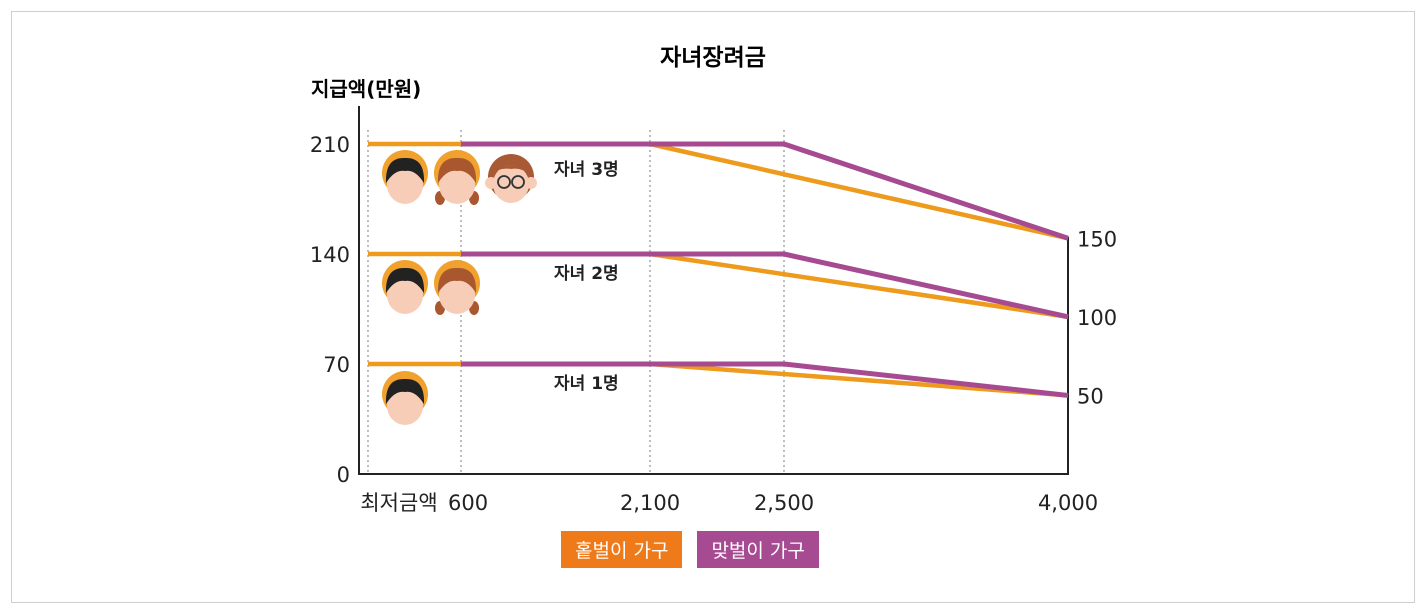 This screenshot has height=616, width=1428. I want to click on x-tick-label: 최저금액, so click(398, 503).